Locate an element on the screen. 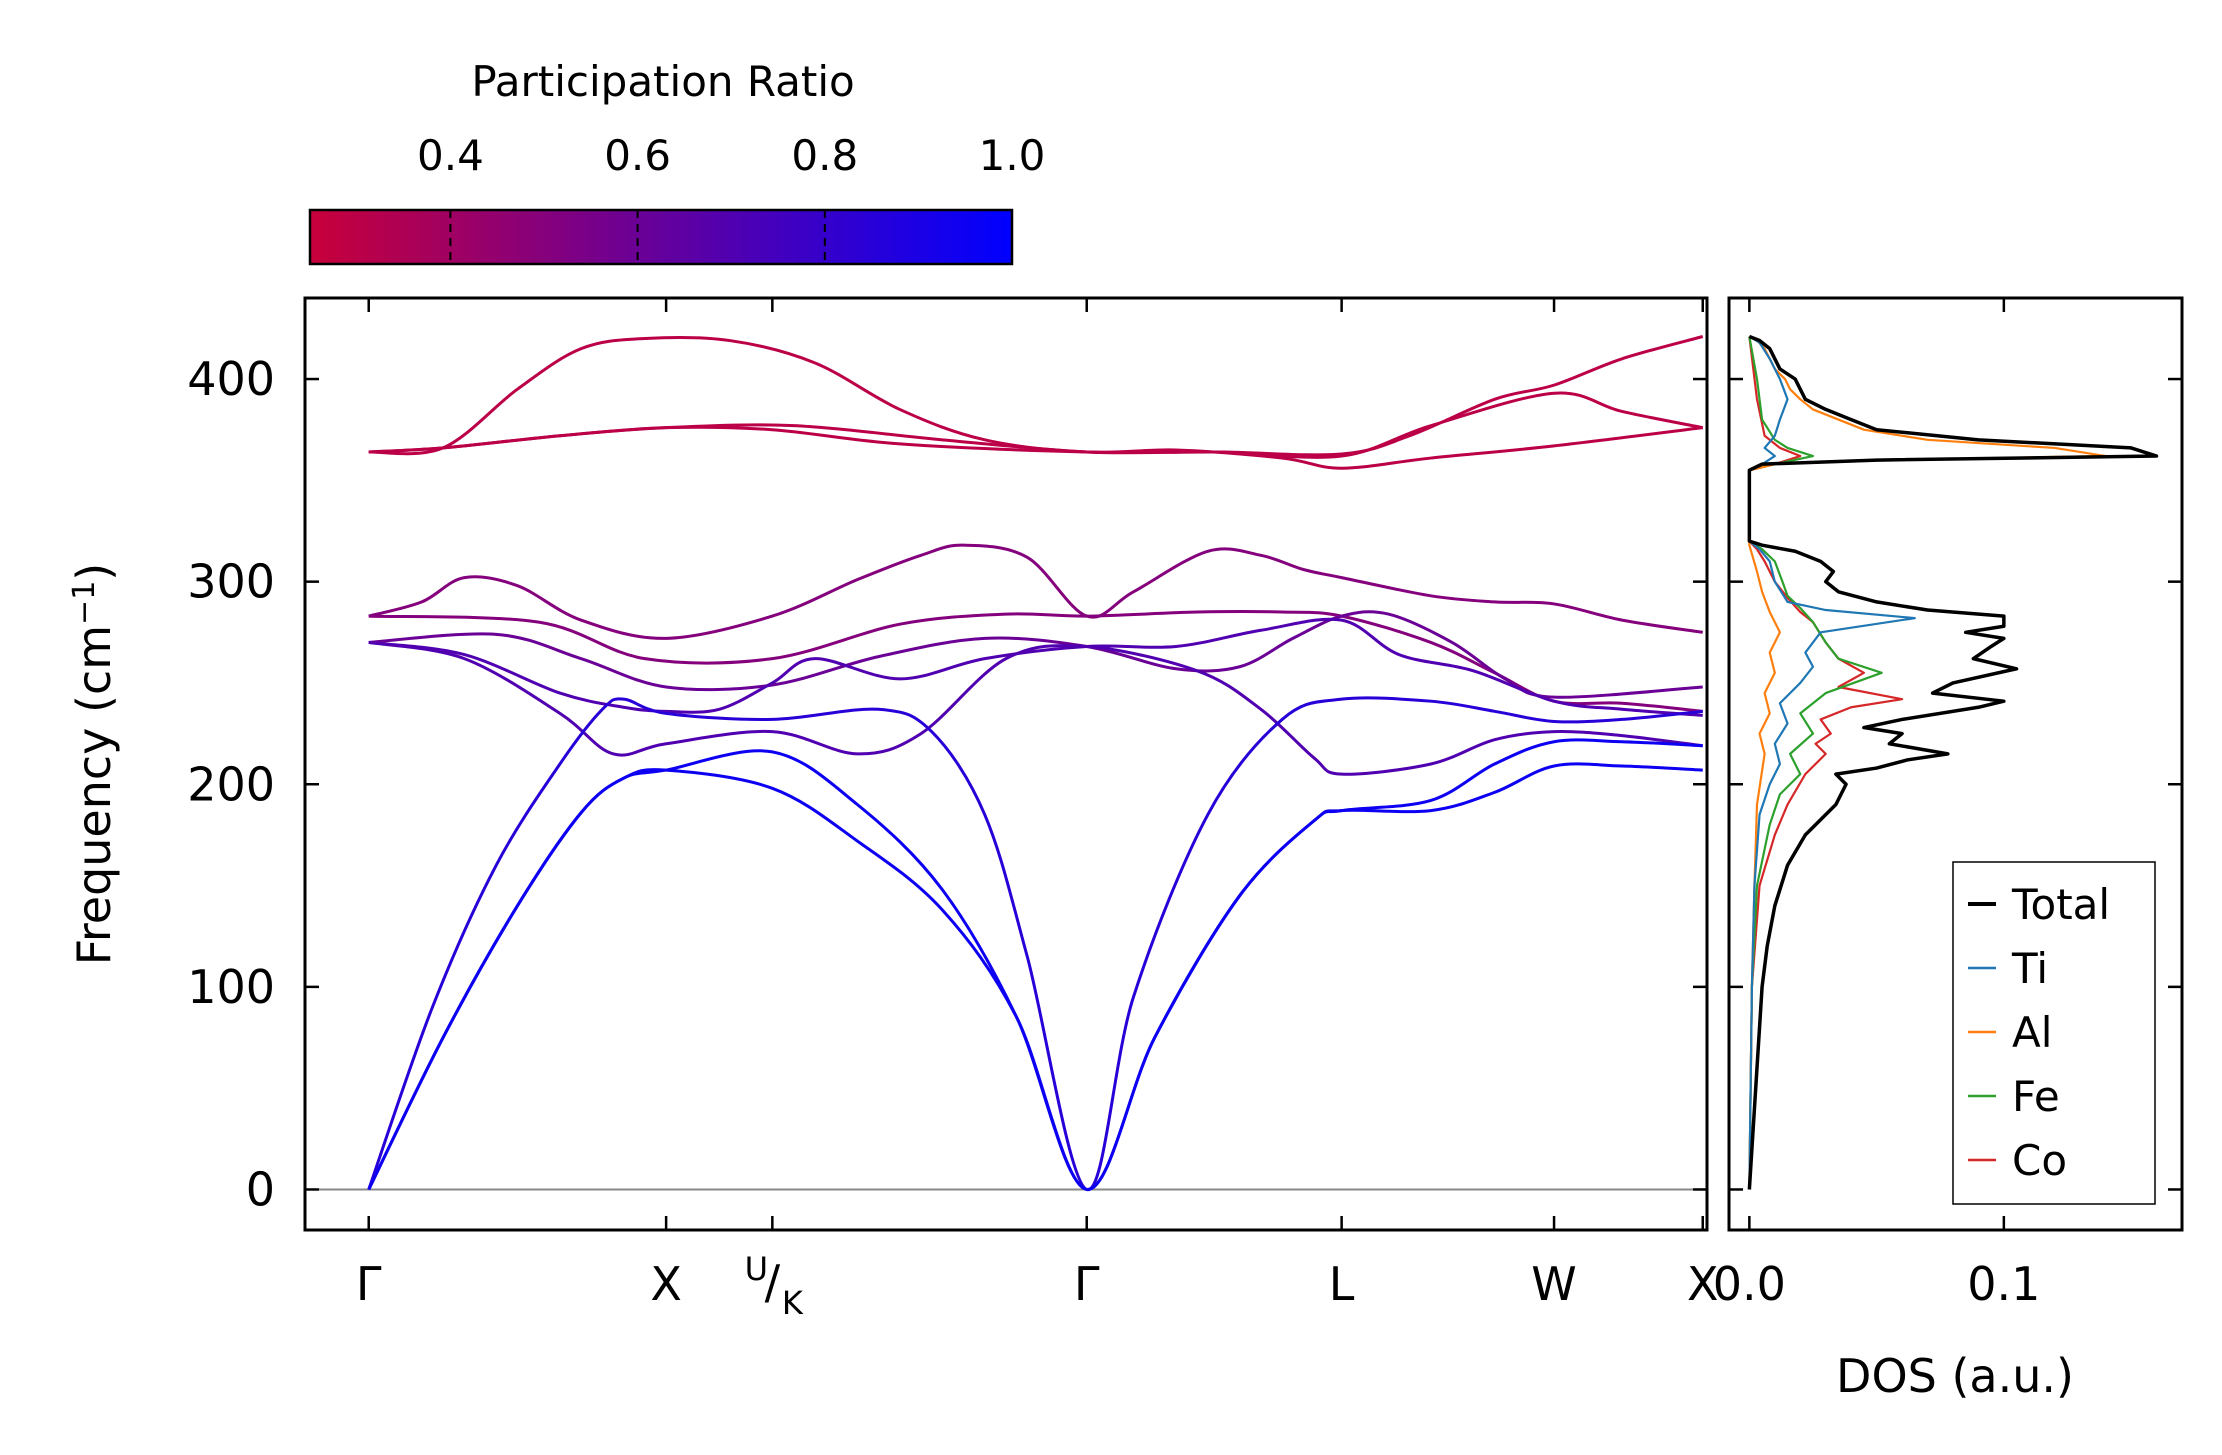  dos-x-tick-label: 0.1 is located at coordinates (2003, 1284).